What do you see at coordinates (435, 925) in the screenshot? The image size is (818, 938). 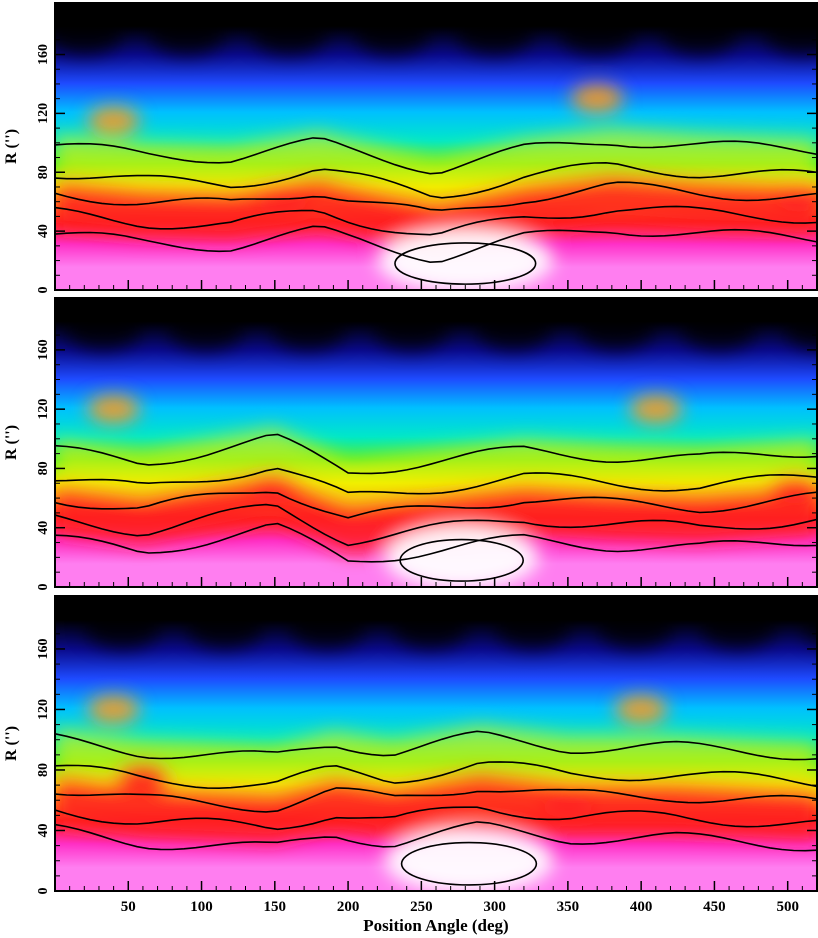 I see `x-axis-title: Position Angle (deg)` at bounding box center [435, 925].